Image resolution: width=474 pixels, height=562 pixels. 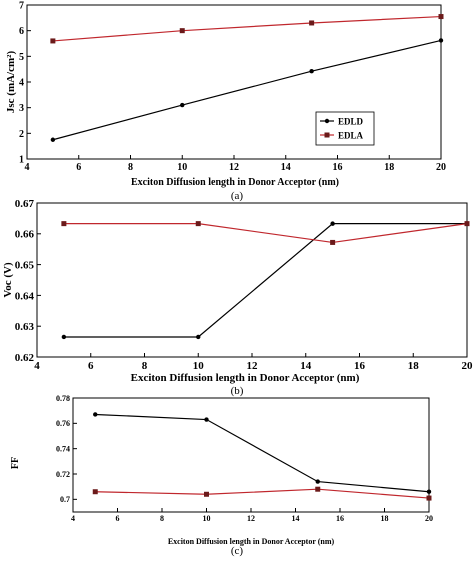 I want to click on y-tick-label: 3, so click(x=21, y=108).